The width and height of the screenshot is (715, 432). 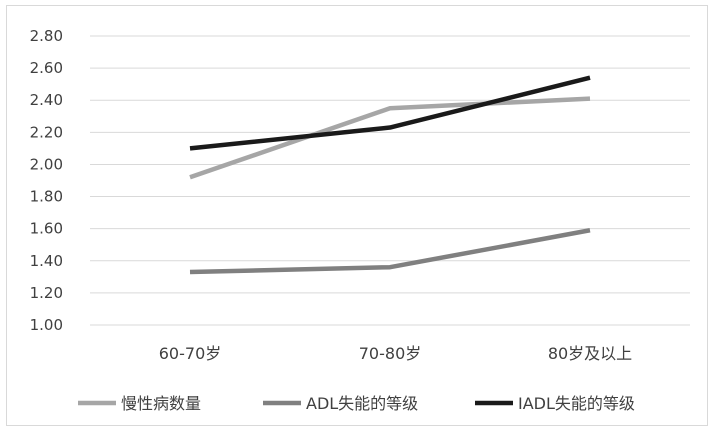 What do you see at coordinates (161, 403) in the screenshot?
I see `legend-label: 慢性病数量` at bounding box center [161, 403].